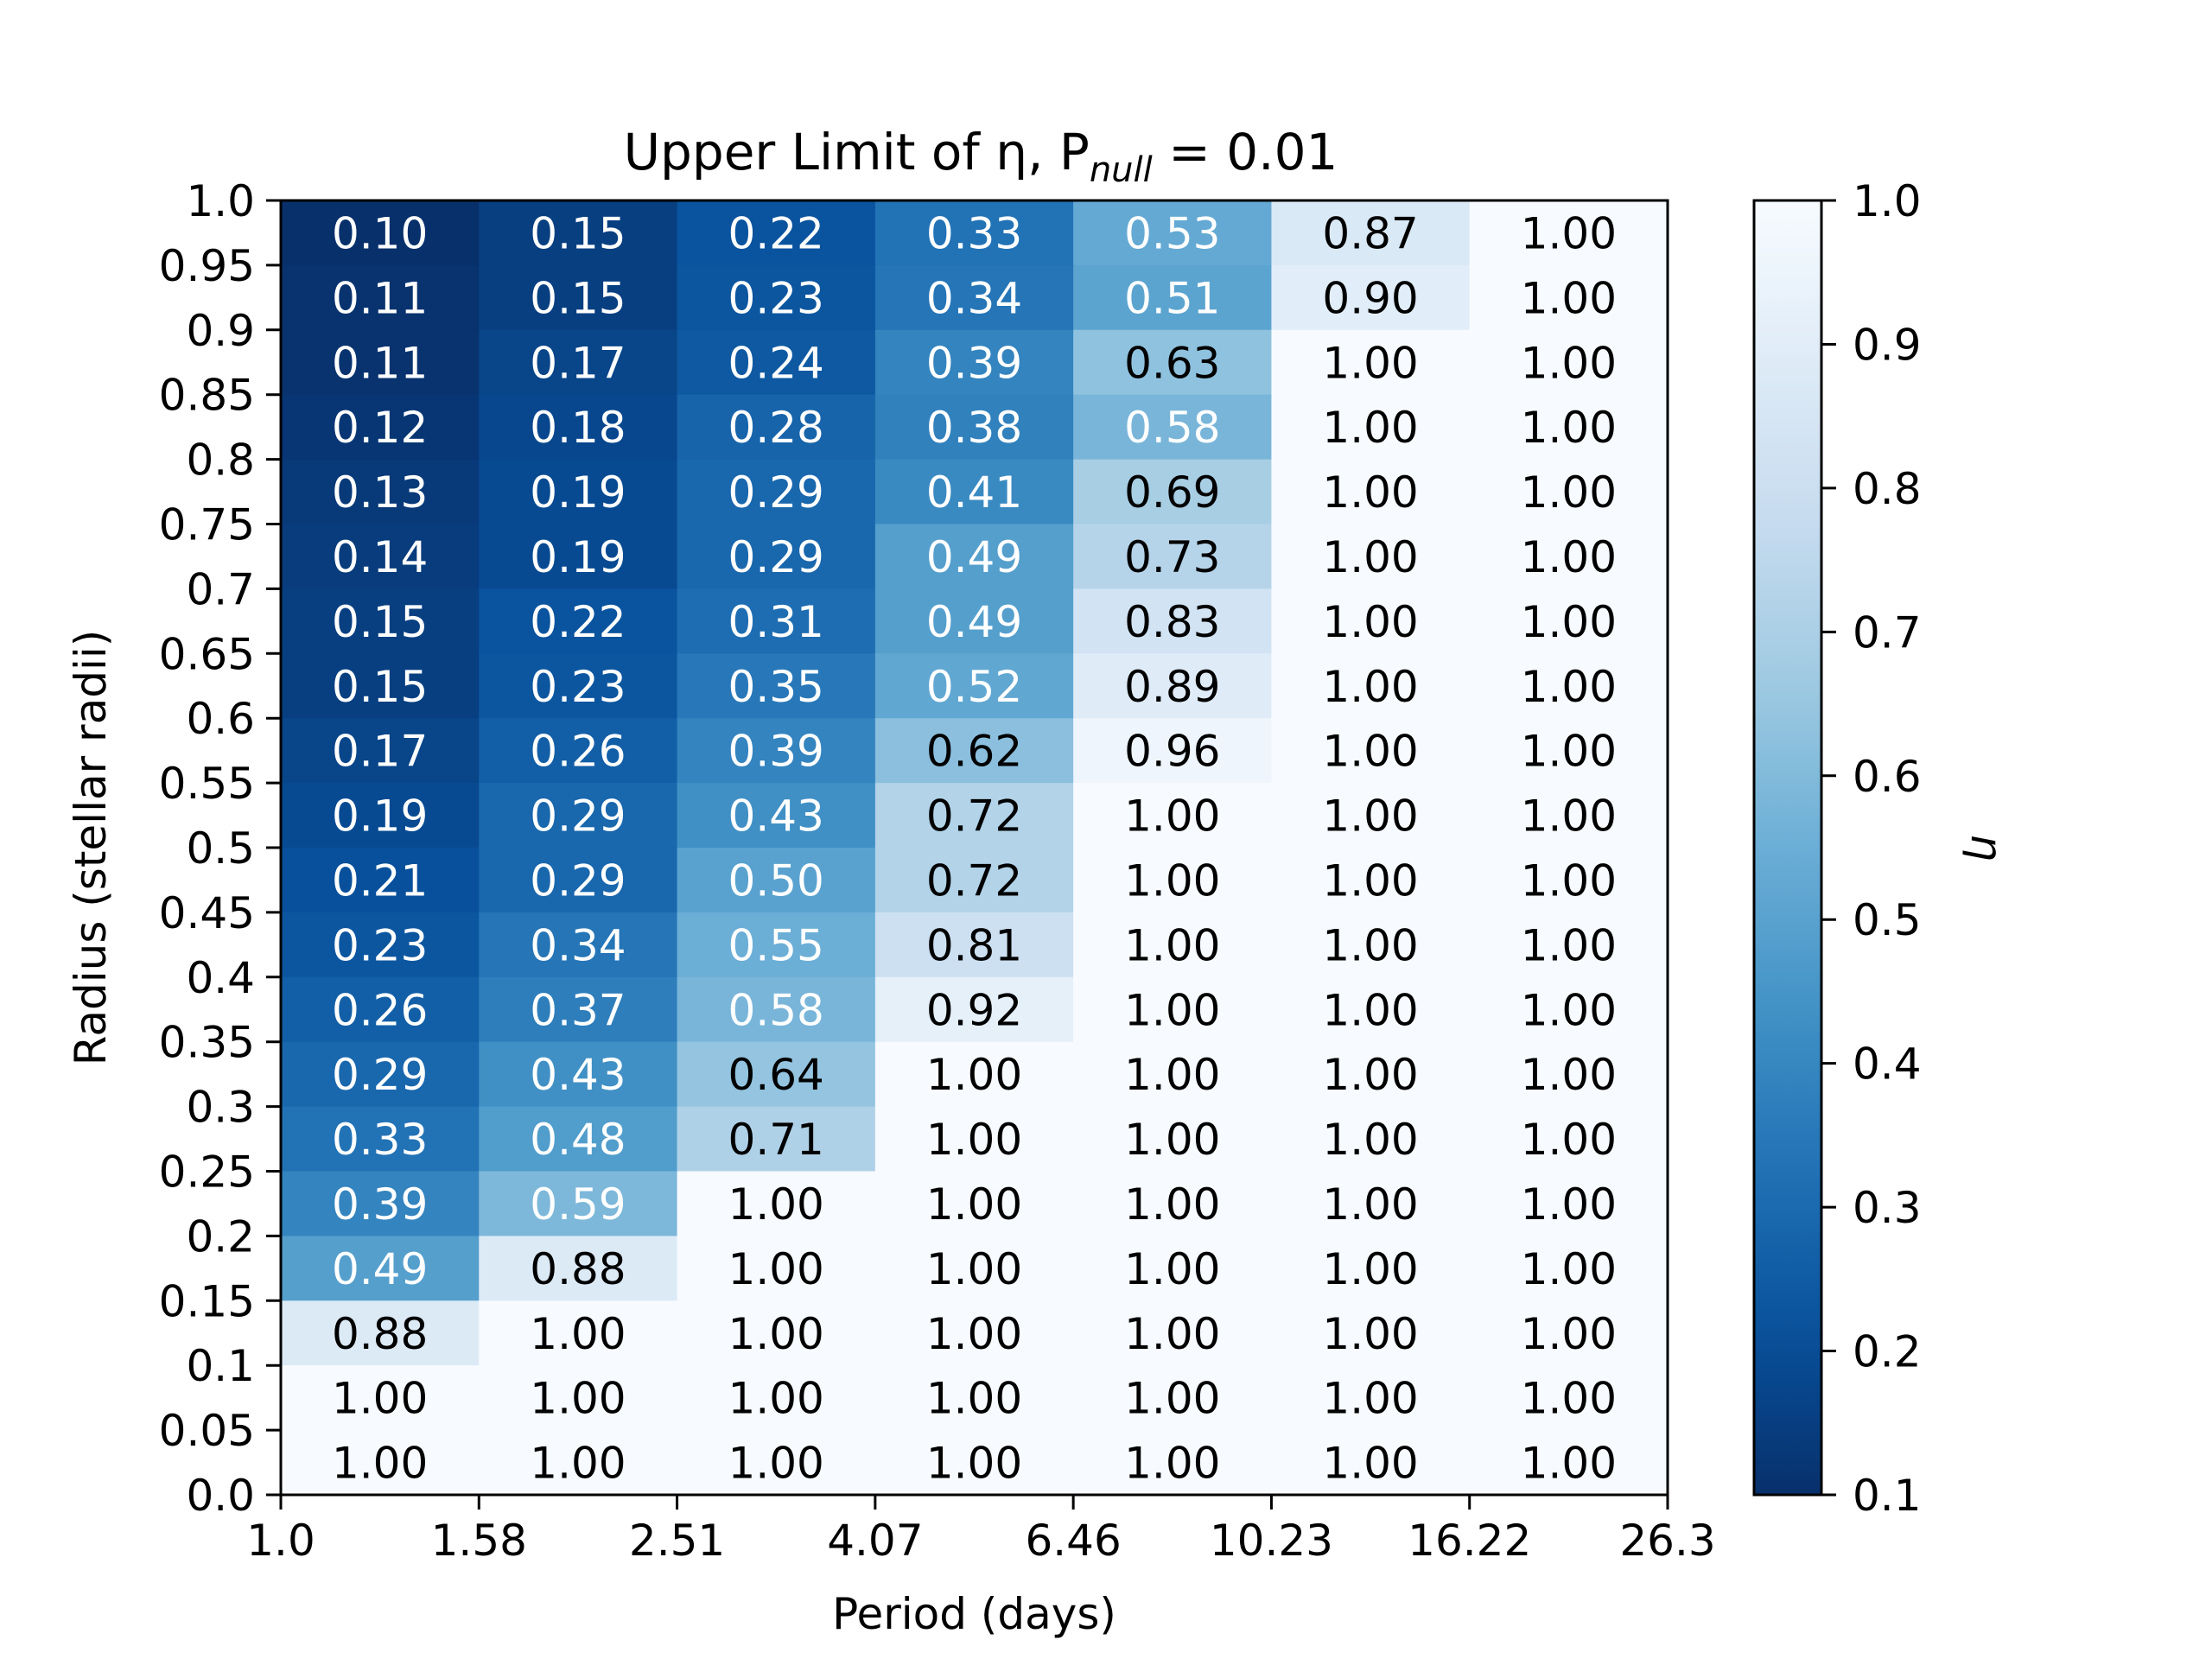  Describe the element at coordinates (220, 331) in the screenshot. I see `y-tick-label: 0.9` at that location.